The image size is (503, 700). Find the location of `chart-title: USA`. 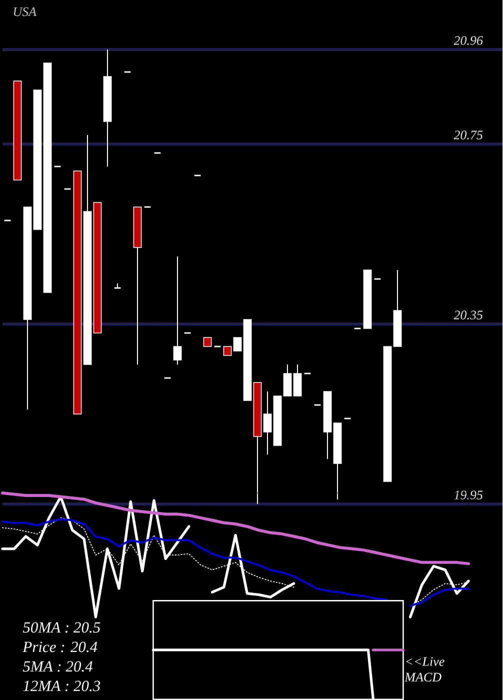

chart-title: USA is located at coordinates (25, 11).